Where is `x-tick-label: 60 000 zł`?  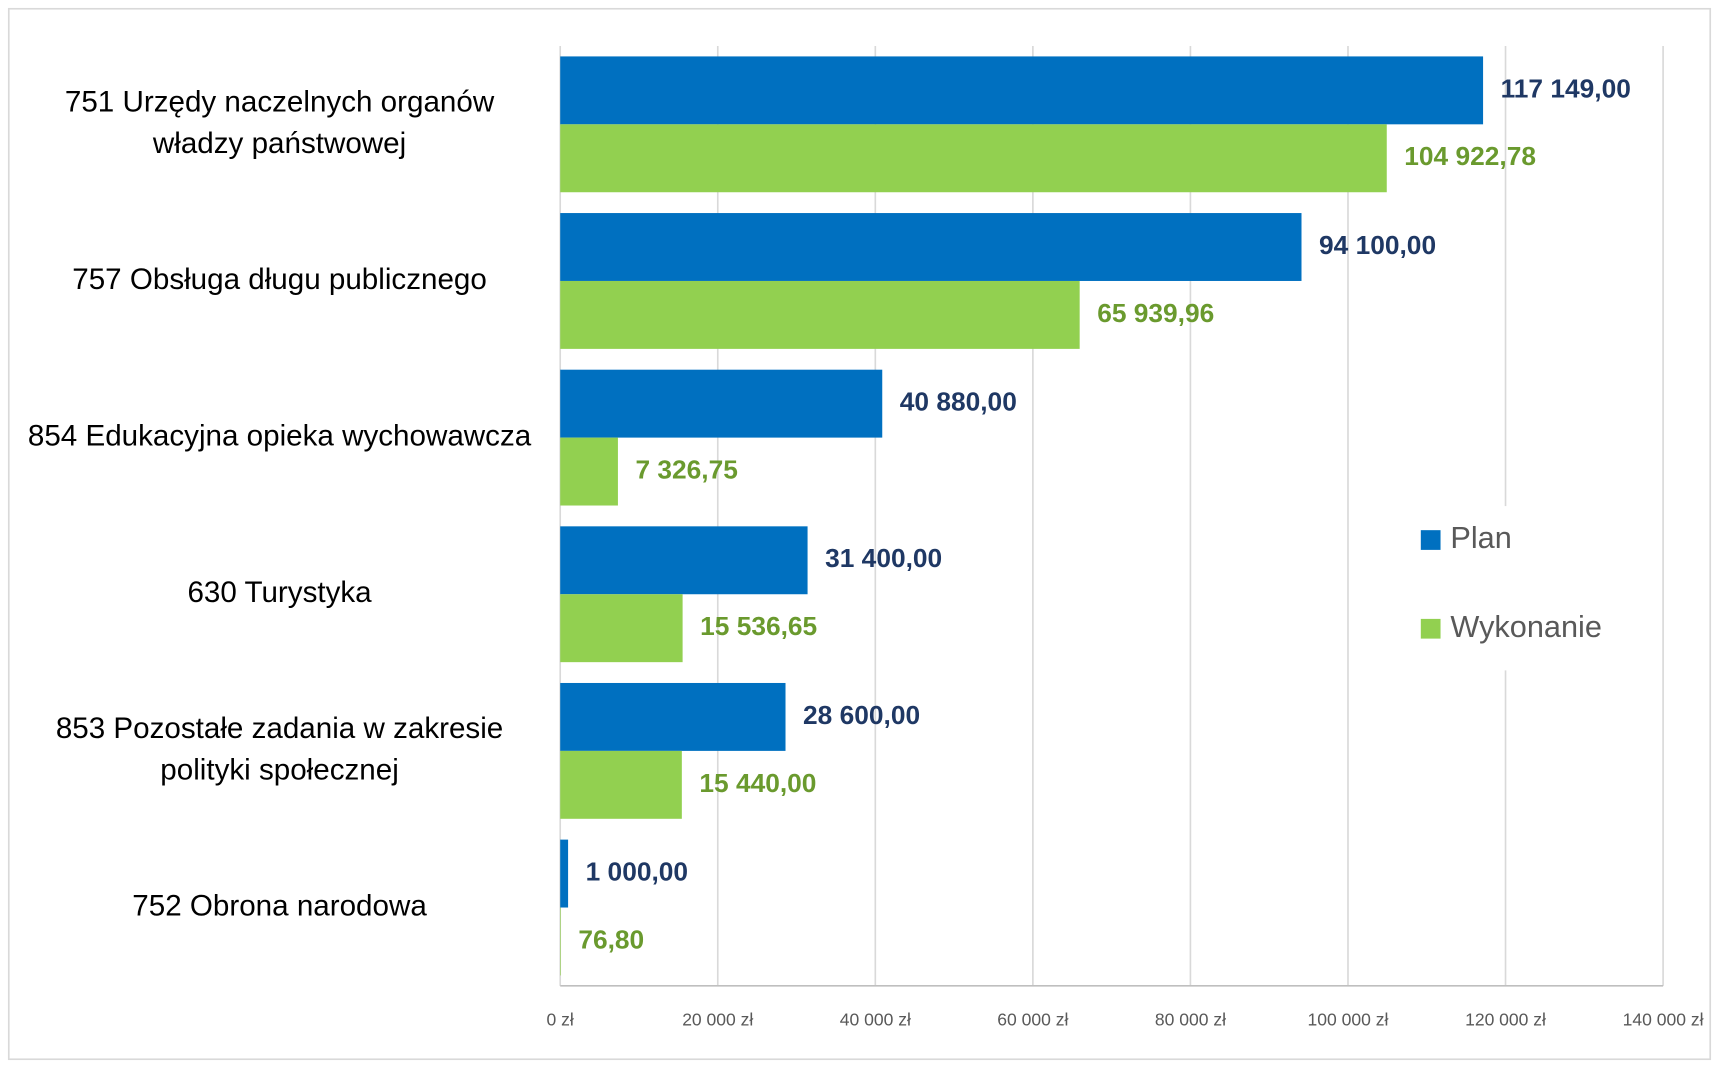 x-tick-label: 60 000 zł is located at coordinates (1032, 1019).